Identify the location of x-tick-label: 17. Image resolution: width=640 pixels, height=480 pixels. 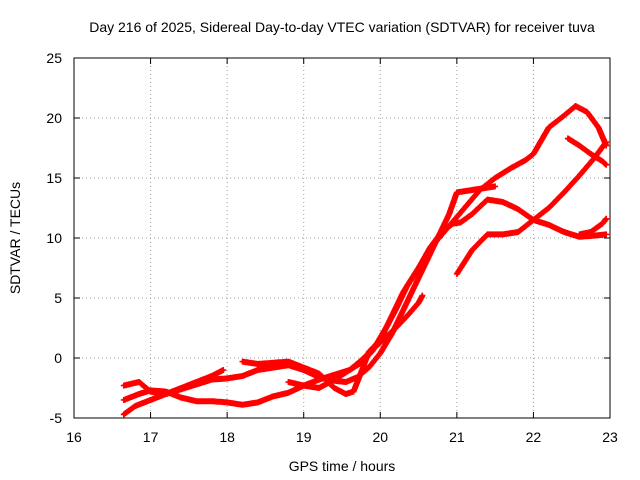
(151, 437).